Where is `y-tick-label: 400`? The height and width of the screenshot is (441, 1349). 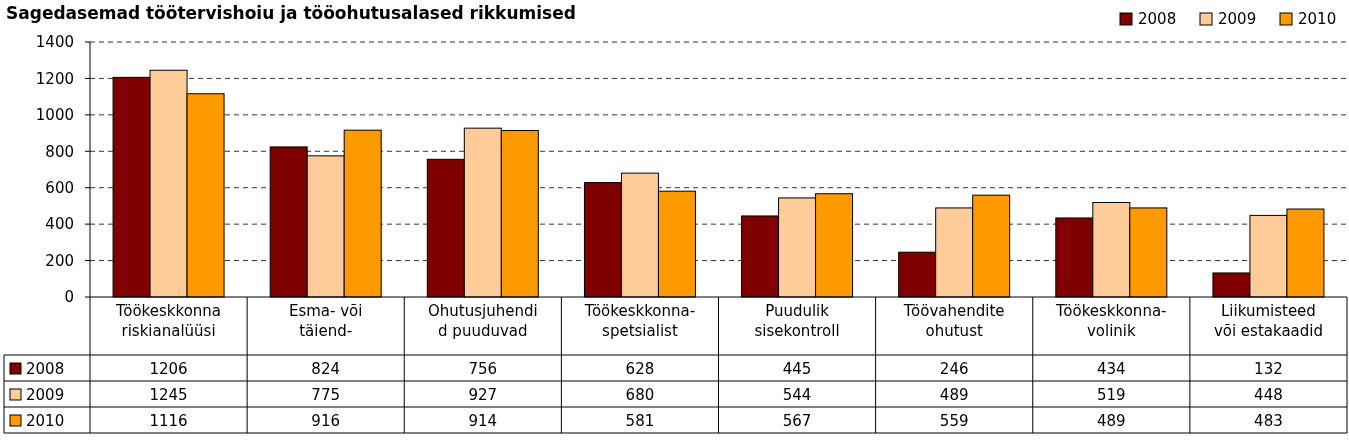 y-tick-label: 400 is located at coordinates (59, 224).